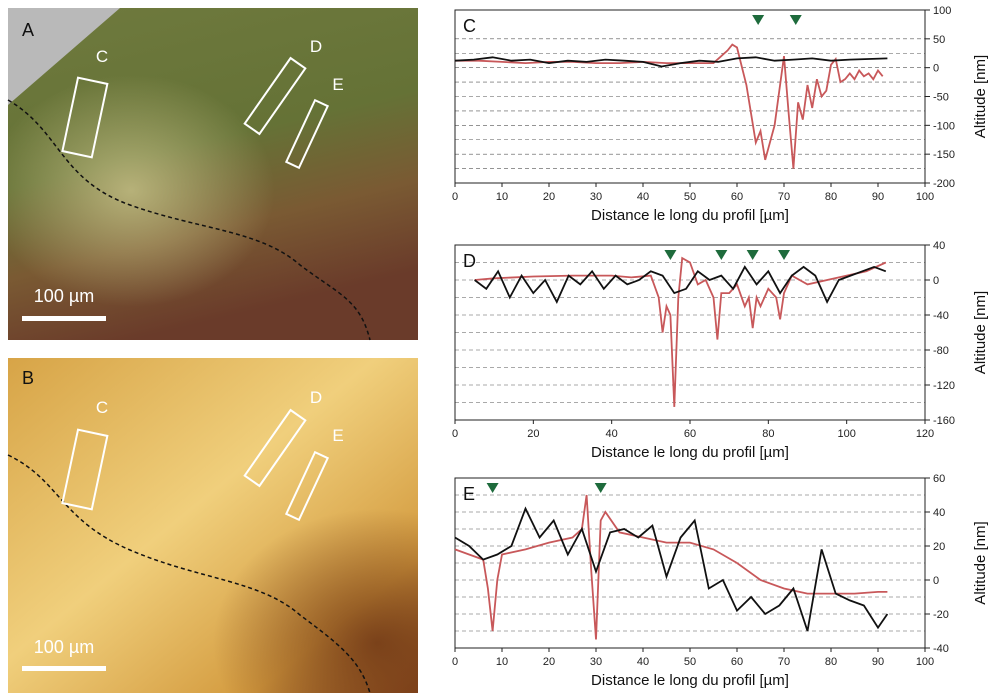 Image resolution: width=998 pixels, height=695 pixels. Describe the element at coordinates (939, 479) in the screenshot. I see `y-tick-label: 60` at that location.